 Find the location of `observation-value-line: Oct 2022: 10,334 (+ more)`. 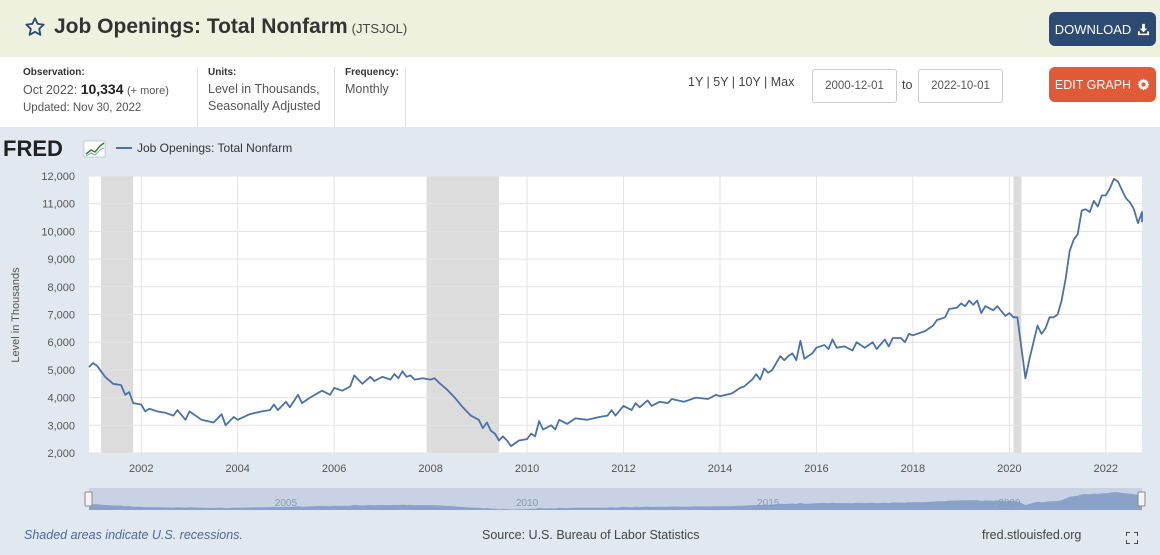

observation-value-line: Oct 2022: 10,334 (+ more) is located at coordinates (110, 90).